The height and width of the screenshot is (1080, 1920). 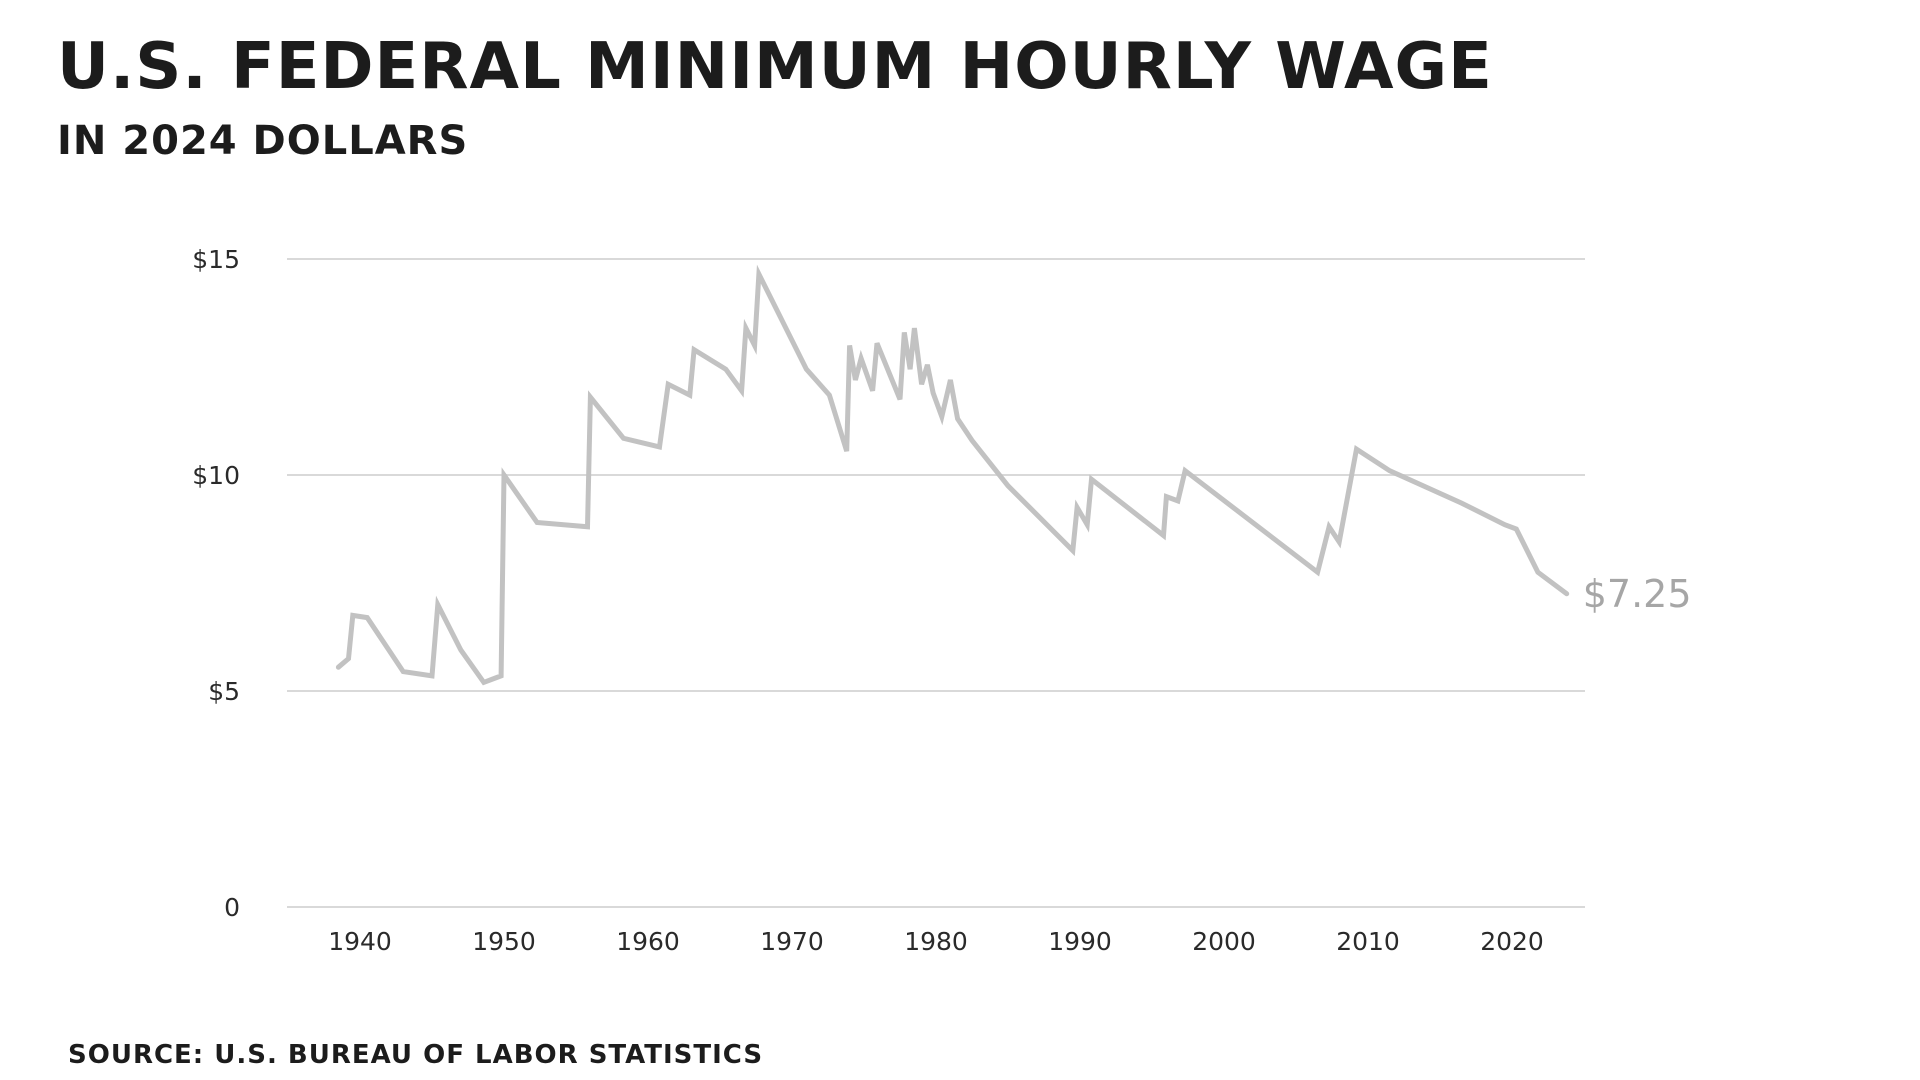 I want to click on x-tick-label: 1980, so click(x=936, y=941).